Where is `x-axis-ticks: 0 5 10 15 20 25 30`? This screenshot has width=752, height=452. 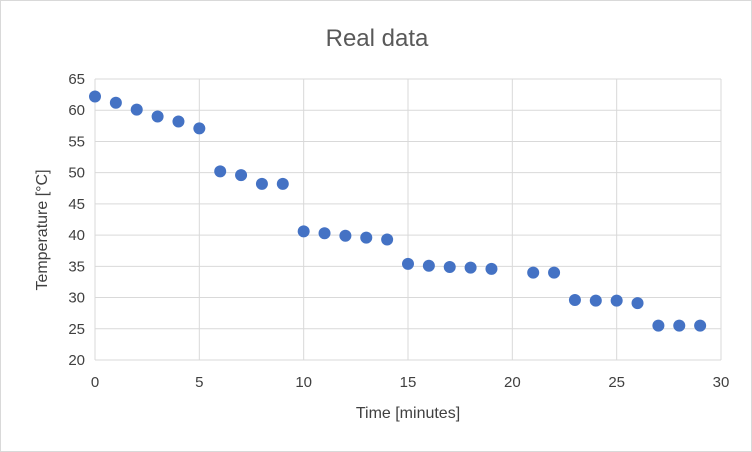
x-axis-ticks: 0 5 10 15 20 25 30 is located at coordinates (410, 382).